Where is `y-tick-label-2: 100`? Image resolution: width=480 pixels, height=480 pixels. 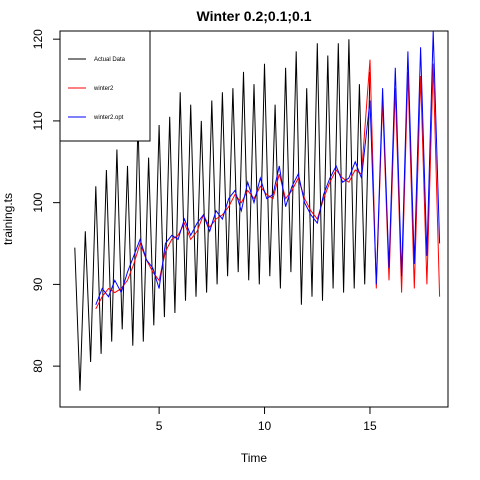 y-tick-label-2: 100 is located at coordinates (38, 202).